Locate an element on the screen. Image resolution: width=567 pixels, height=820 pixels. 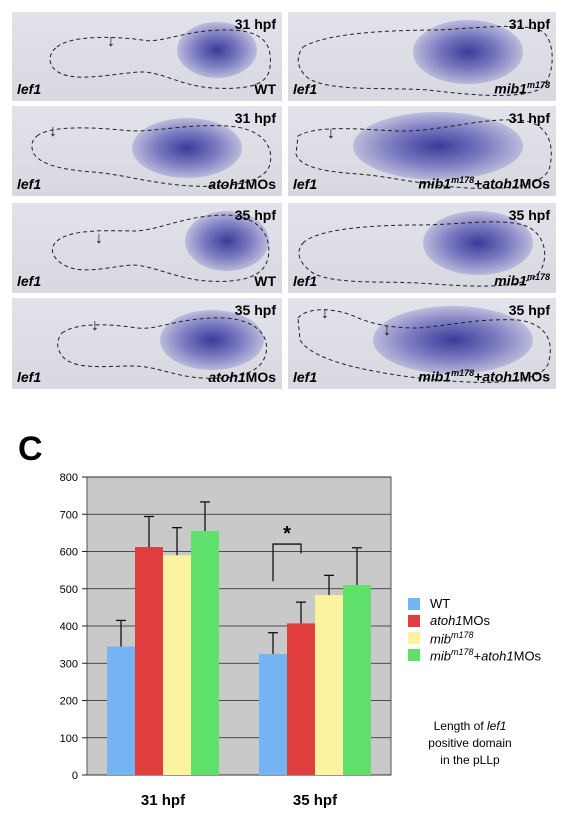
legend-item: mibm178+atoh1MOs is located at coordinates (474, 655).